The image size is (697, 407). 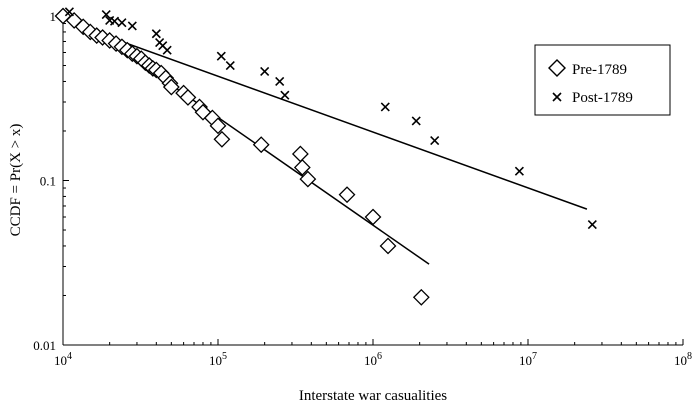 I want to click on legend-box, so click(x=602, y=80).